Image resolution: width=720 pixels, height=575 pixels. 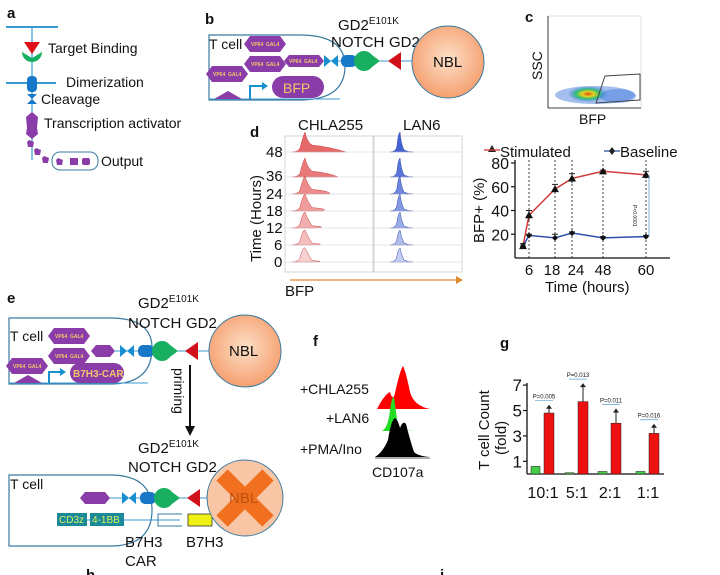 I want to click on series-line-baseline, so click(x=584, y=239).